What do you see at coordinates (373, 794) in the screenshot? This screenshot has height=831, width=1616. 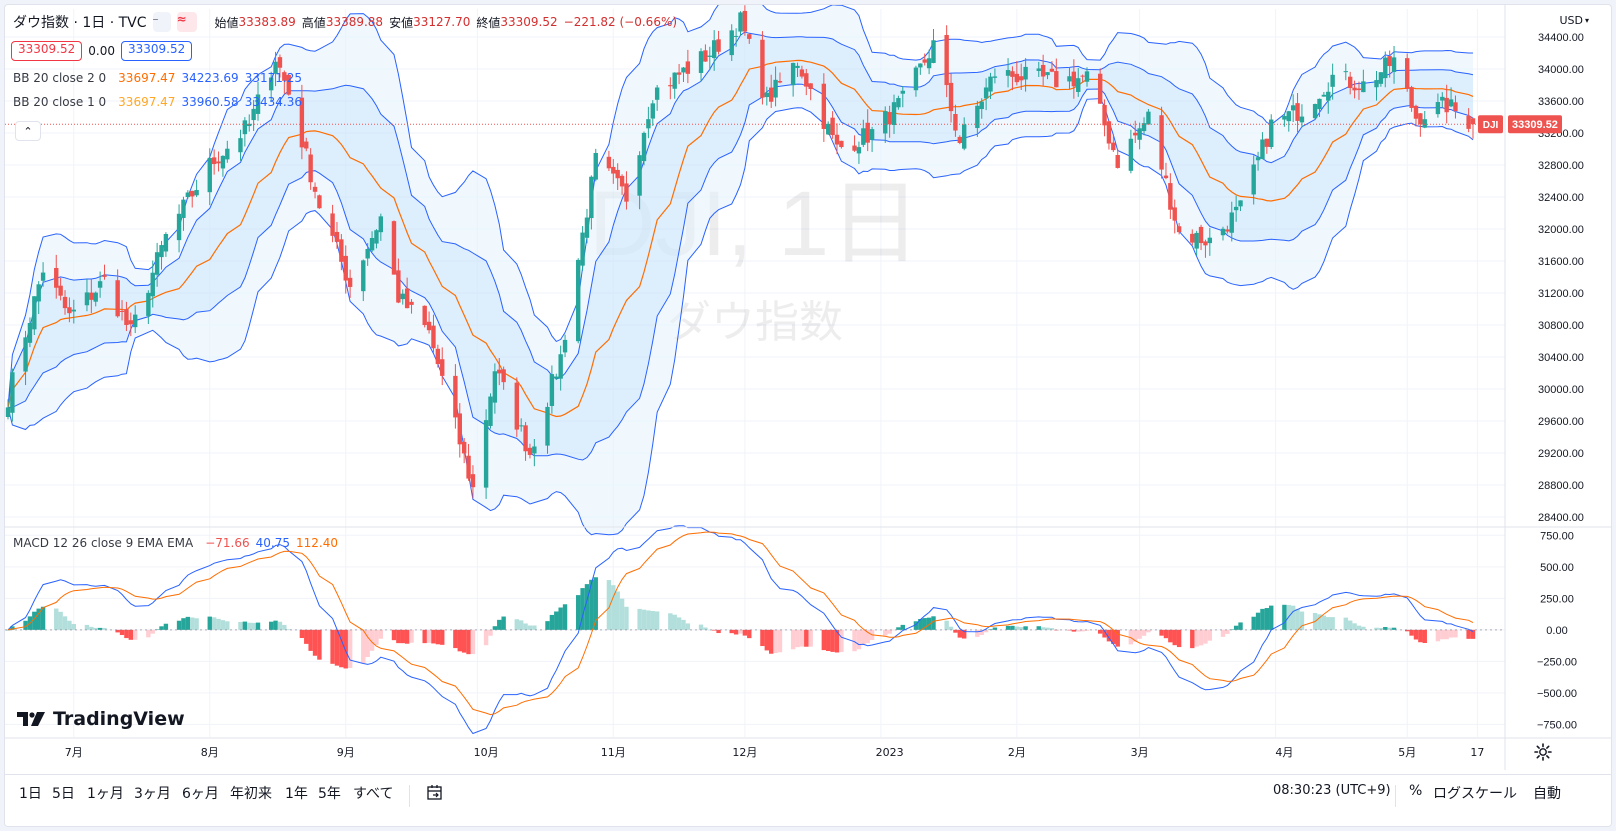 I see `range-all-button: すべて` at bounding box center [373, 794].